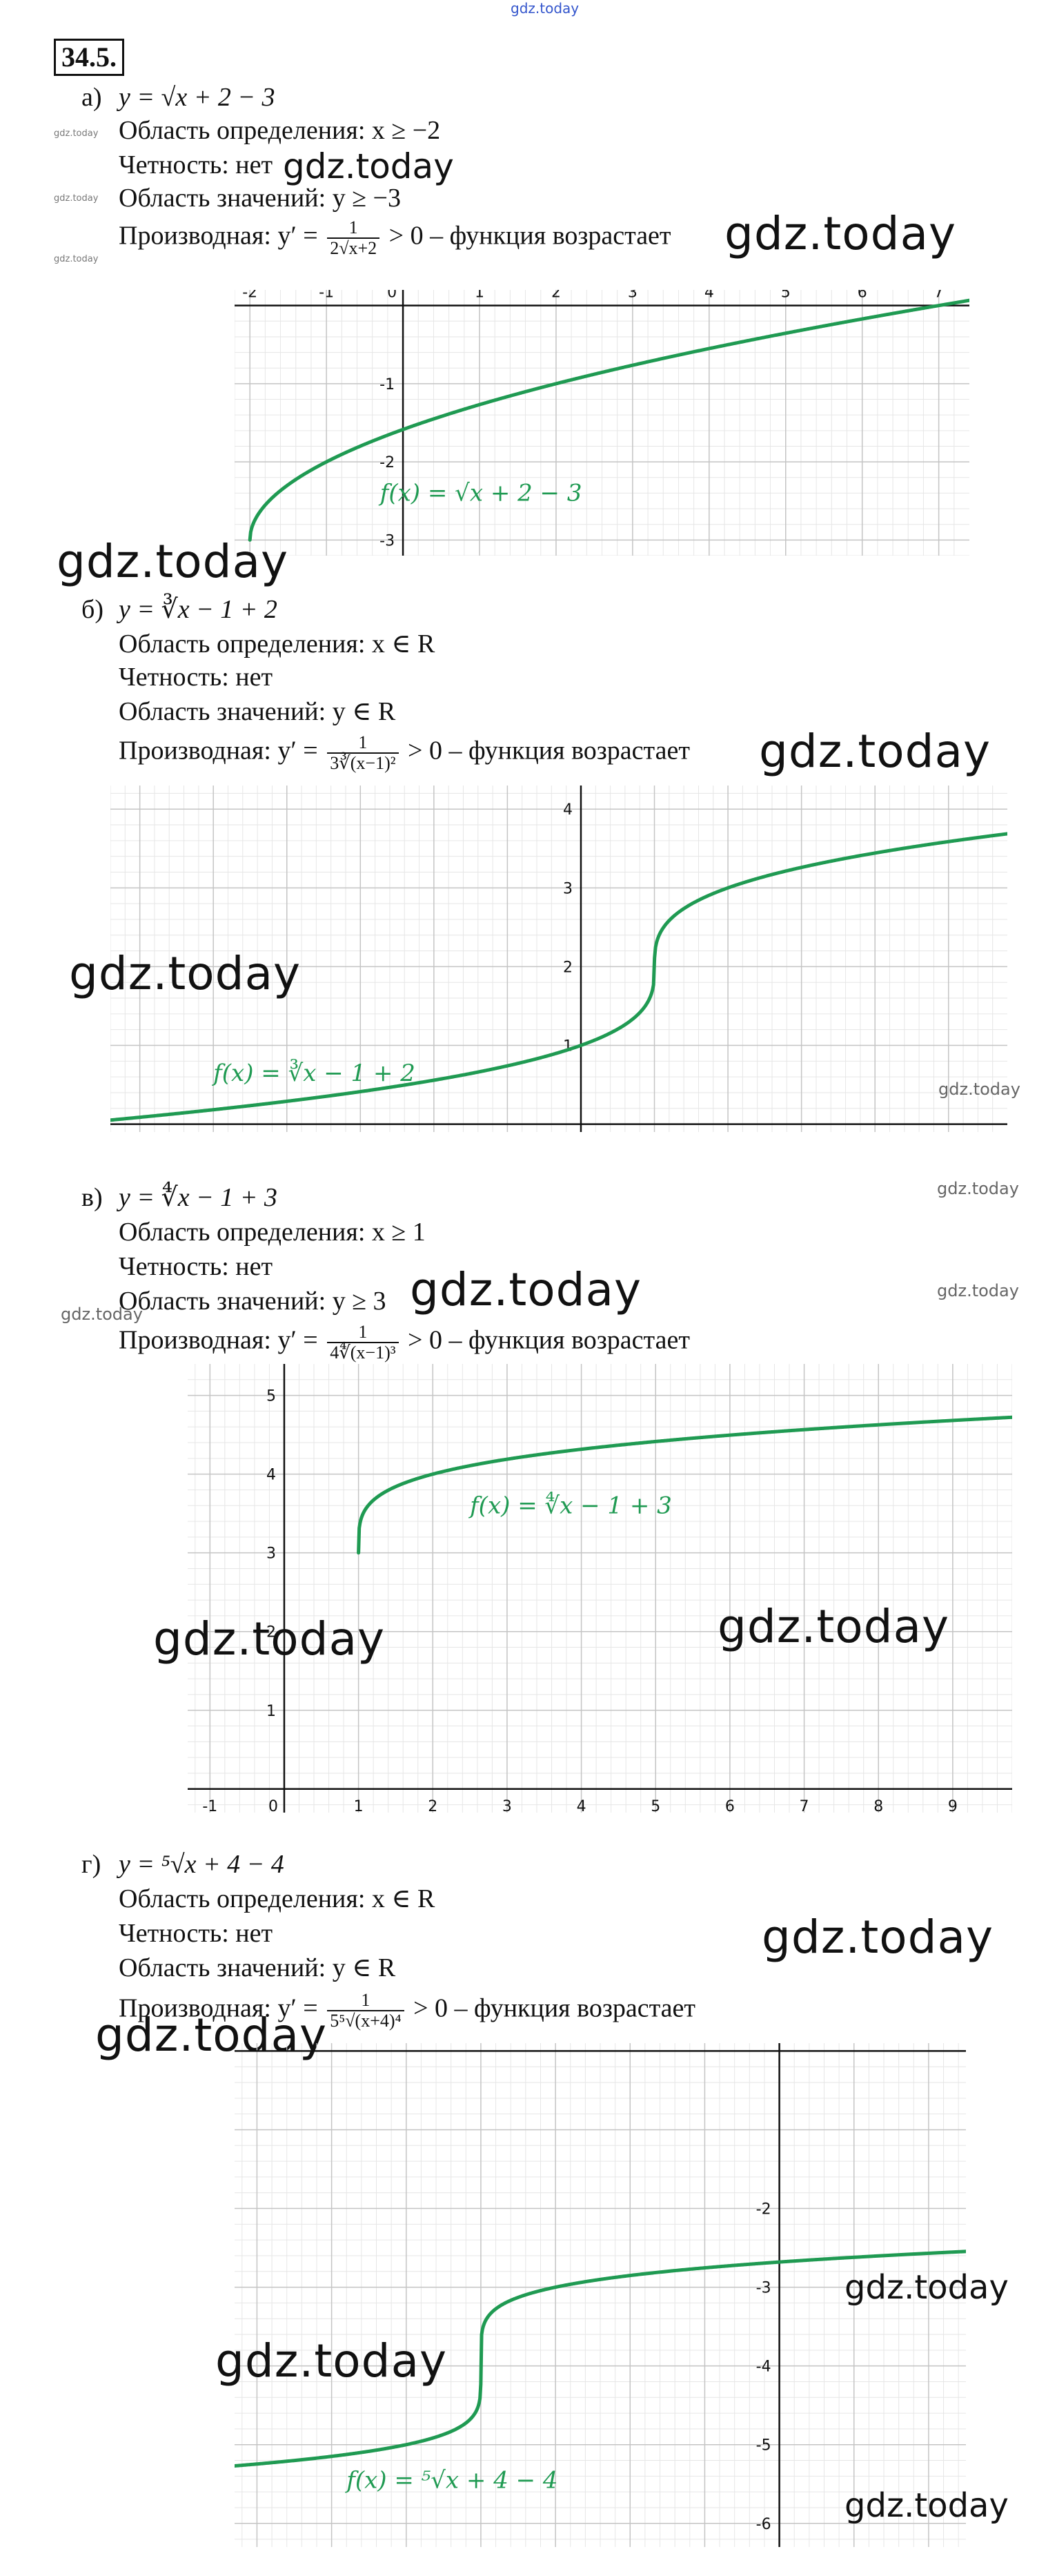 This screenshot has height=2576, width=1057. I want to click on x-tick-label: 8, so click(878, 1805).